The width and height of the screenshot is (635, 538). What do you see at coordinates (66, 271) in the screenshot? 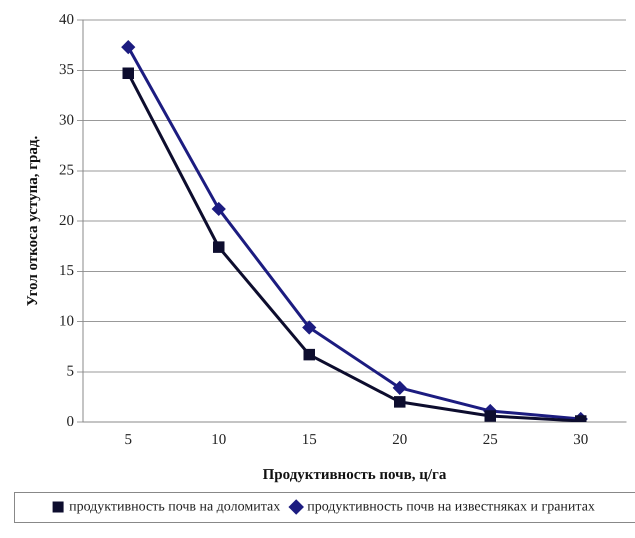
I see `y-tick-label: 15` at bounding box center [66, 271].